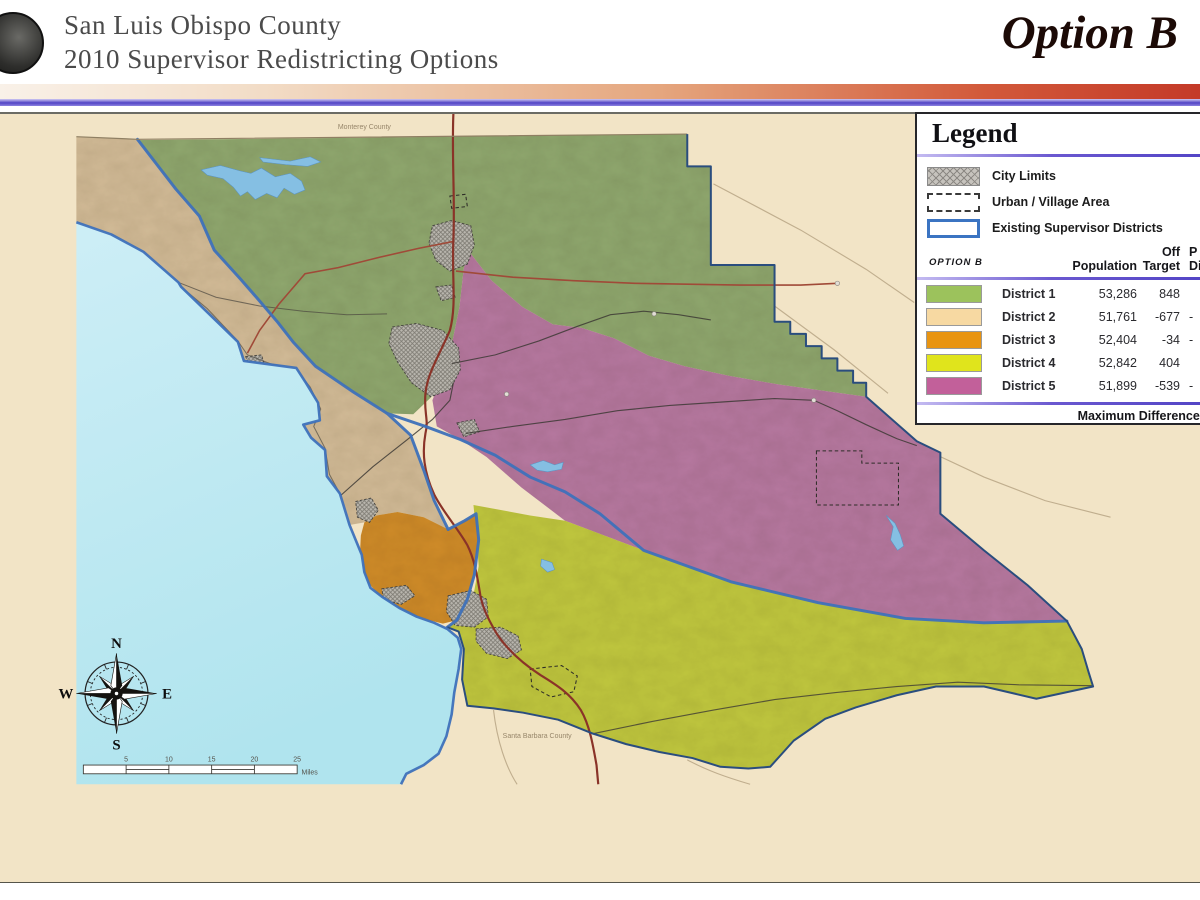  Describe the element at coordinates (581, 337) in the screenshot. I see `road-hwy41-east` at that location.